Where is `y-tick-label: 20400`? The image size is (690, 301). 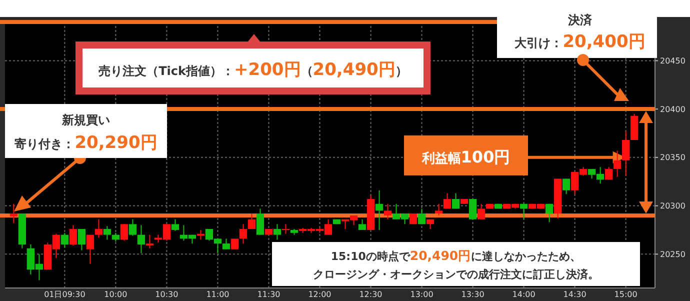
y-tick-label: 20400 is located at coordinates (673, 109).